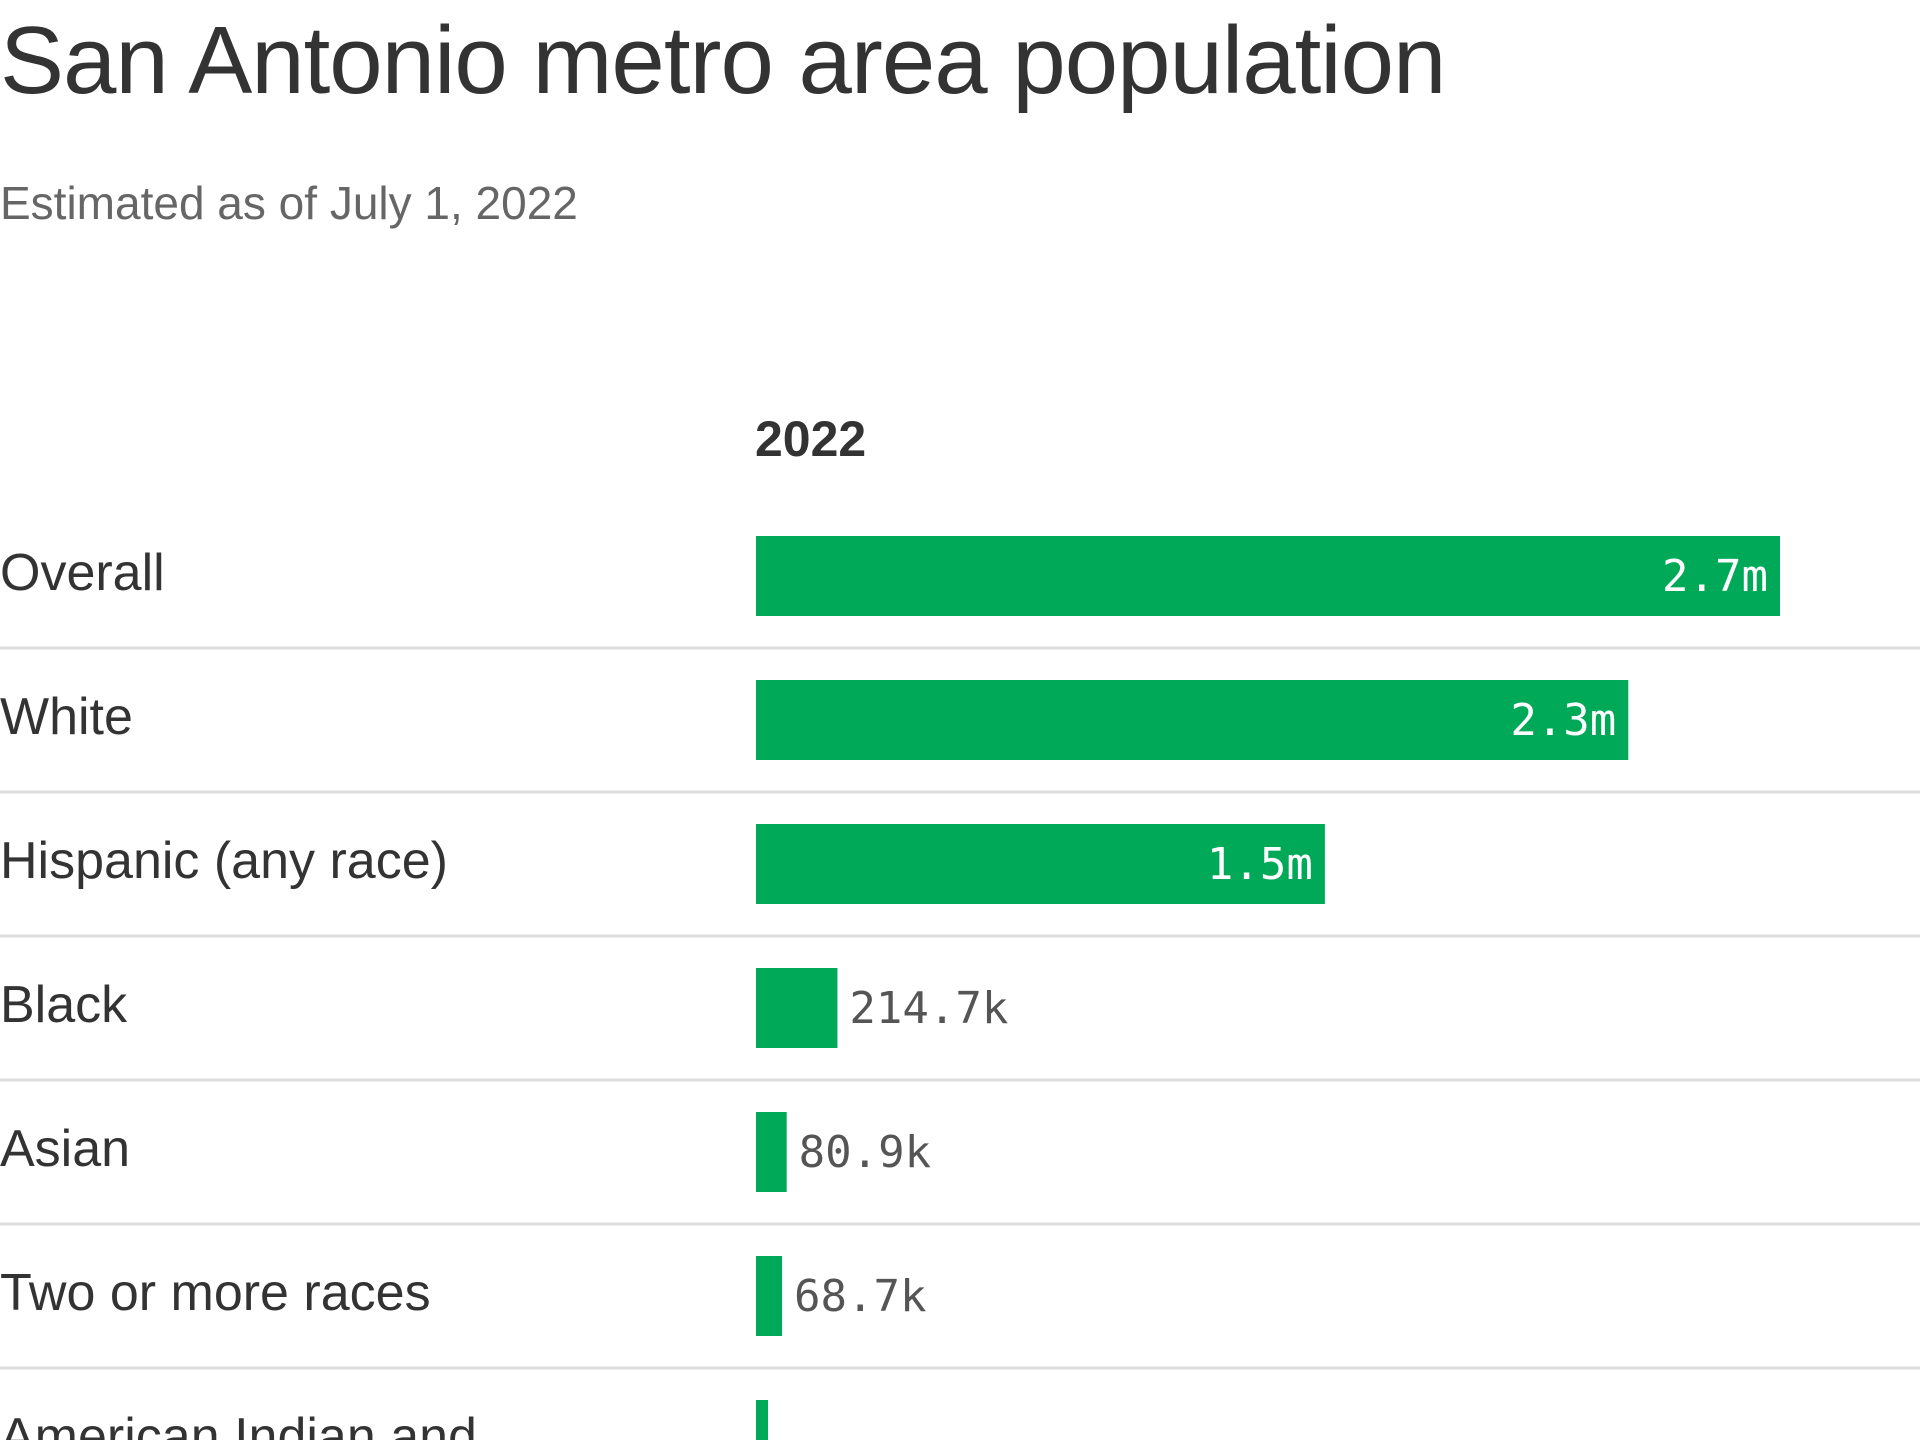 This screenshot has height=1440, width=1920. Describe the element at coordinates (1563, 720) in the screenshot. I see `value-label: 2.3m` at that location.